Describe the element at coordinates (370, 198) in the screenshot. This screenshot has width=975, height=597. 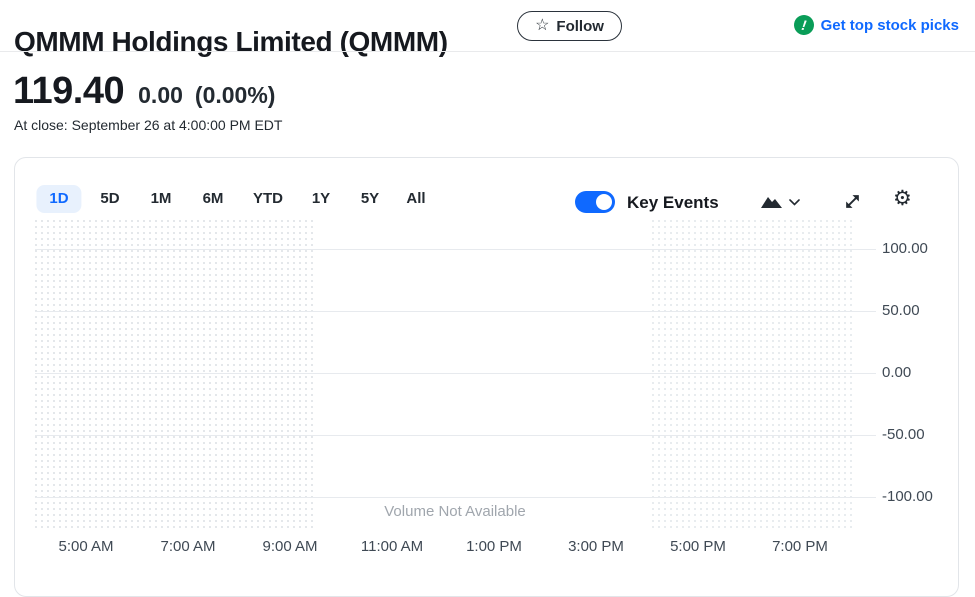
I see `range-tab-5y: 5Y` at that location.